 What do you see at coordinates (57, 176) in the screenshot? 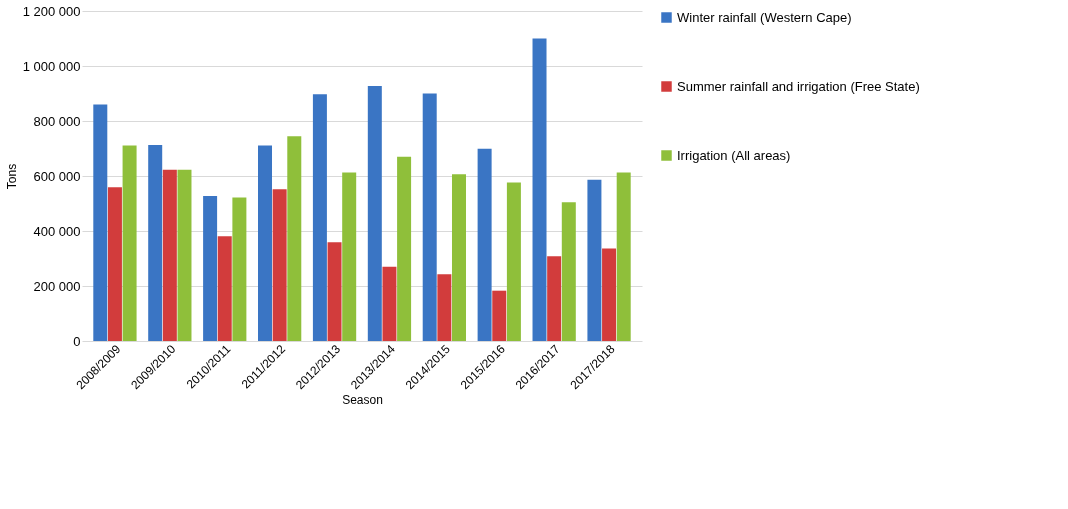
I see `y-tick-label: 600 000` at bounding box center [57, 176].